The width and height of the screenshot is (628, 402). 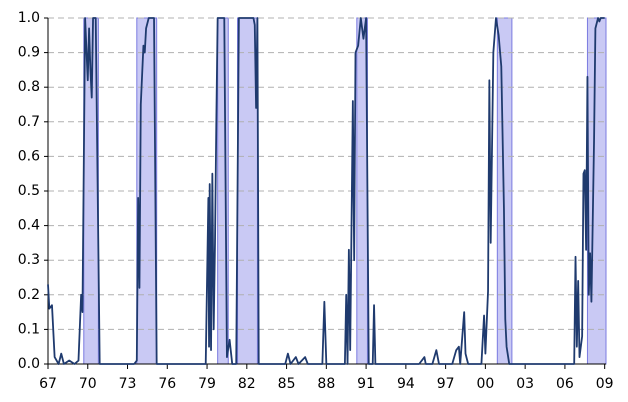 I want to click on x-tick-label: 67, so click(x=48, y=384).